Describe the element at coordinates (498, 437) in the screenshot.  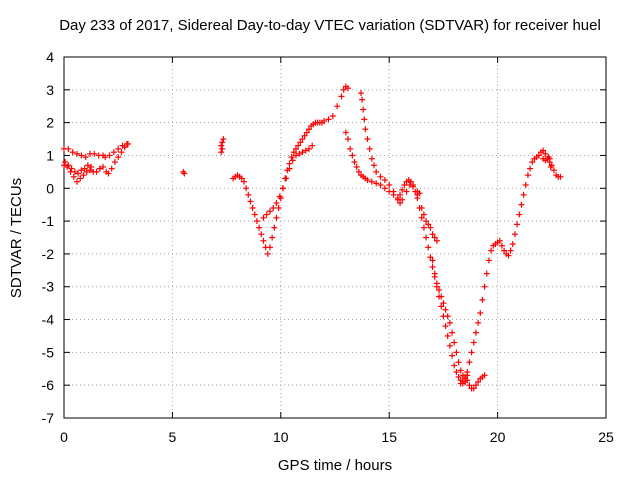
I see `x-tick-label: 20` at that location.